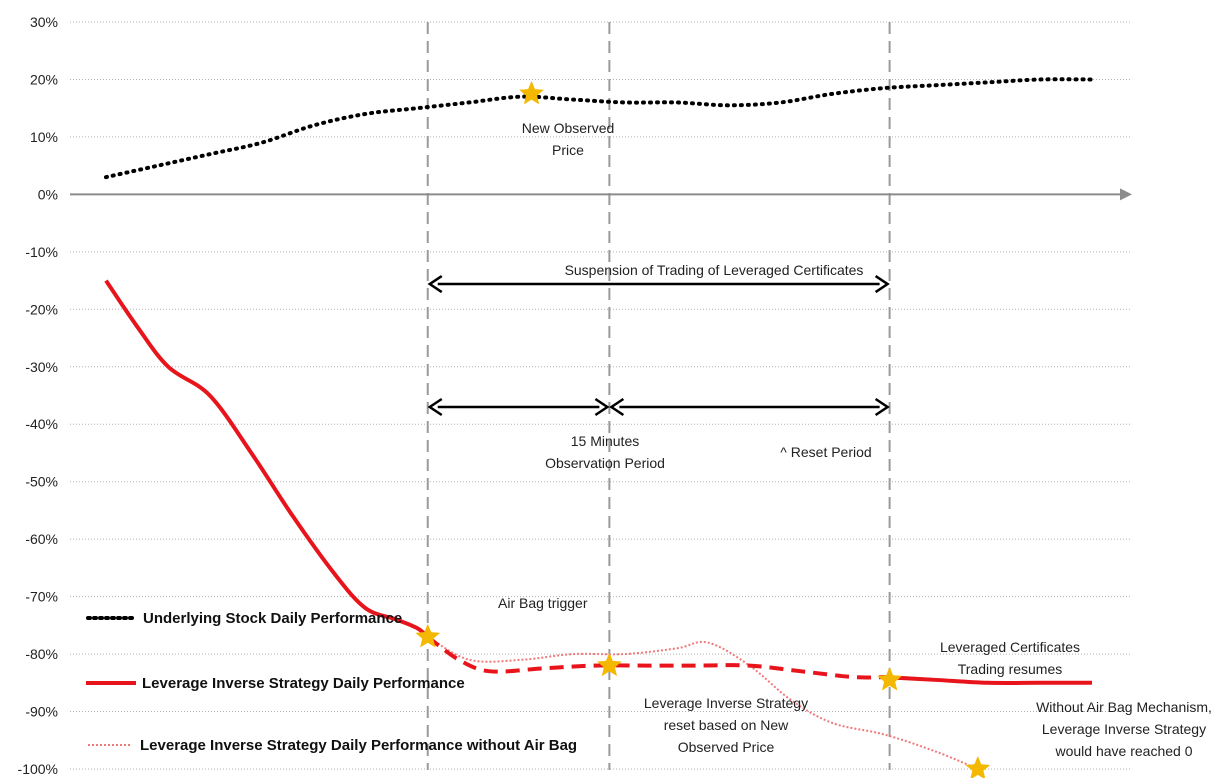  What do you see at coordinates (601, 194) in the screenshot?
I see `x-axis` at bounding box center [601, 194].